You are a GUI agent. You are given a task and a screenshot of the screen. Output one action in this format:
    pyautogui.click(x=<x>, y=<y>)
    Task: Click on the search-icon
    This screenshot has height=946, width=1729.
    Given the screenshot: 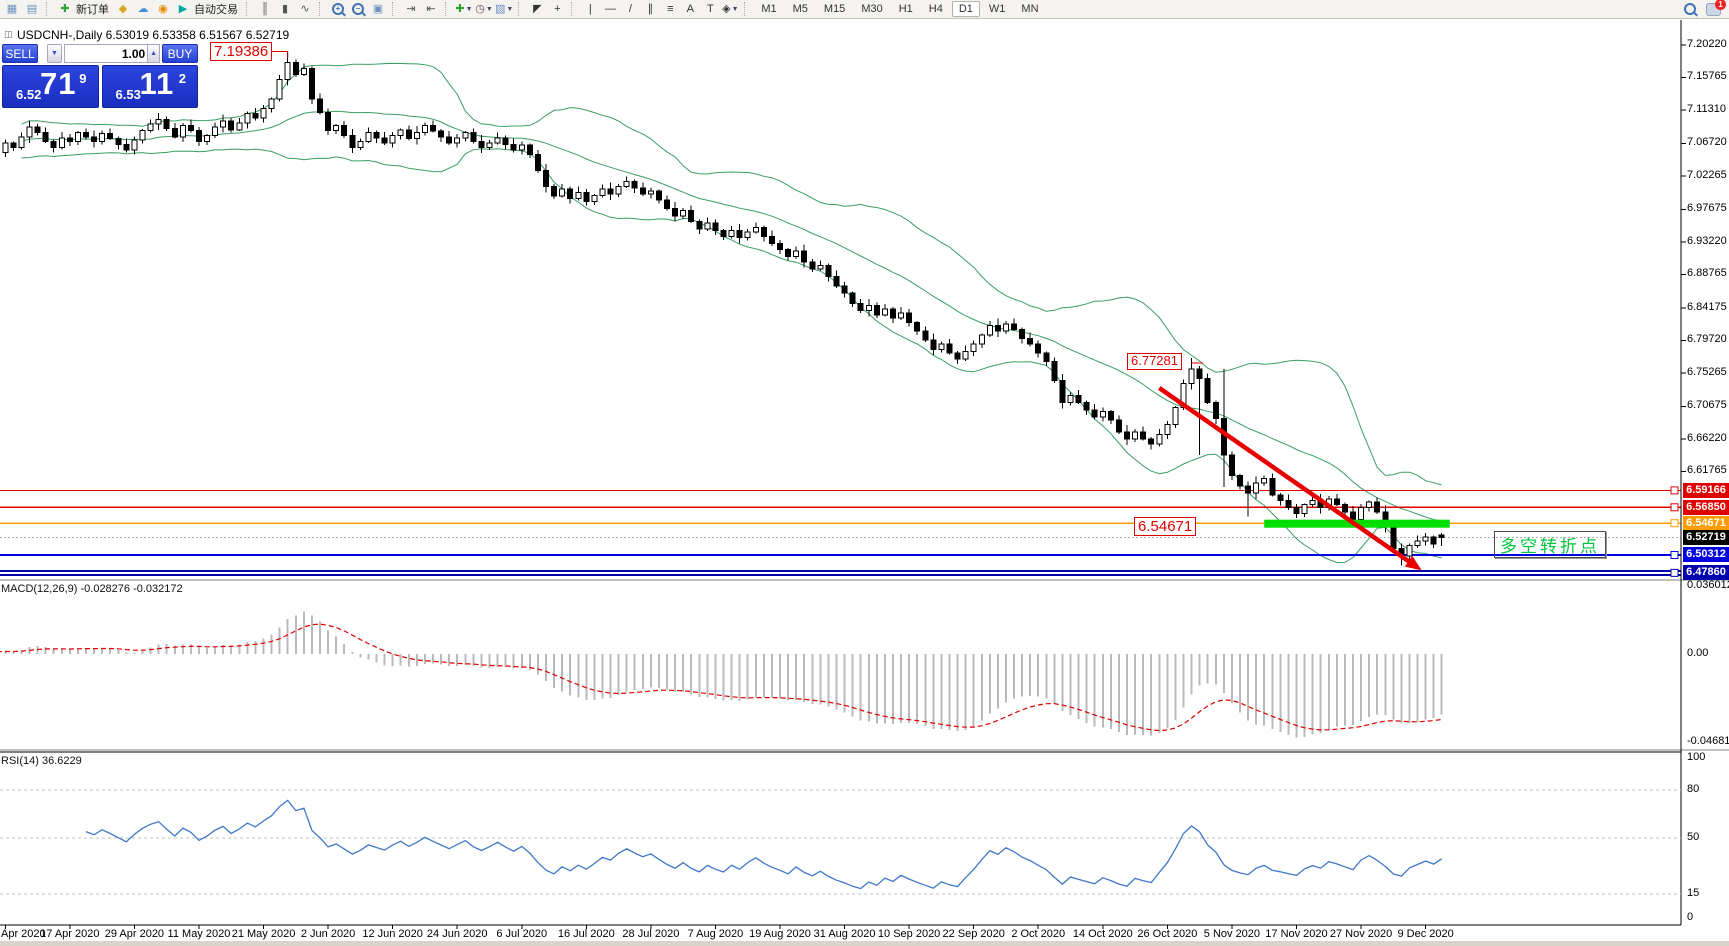 What is the action you would take?
    pyautogui.click(x=1690, y=9)
    